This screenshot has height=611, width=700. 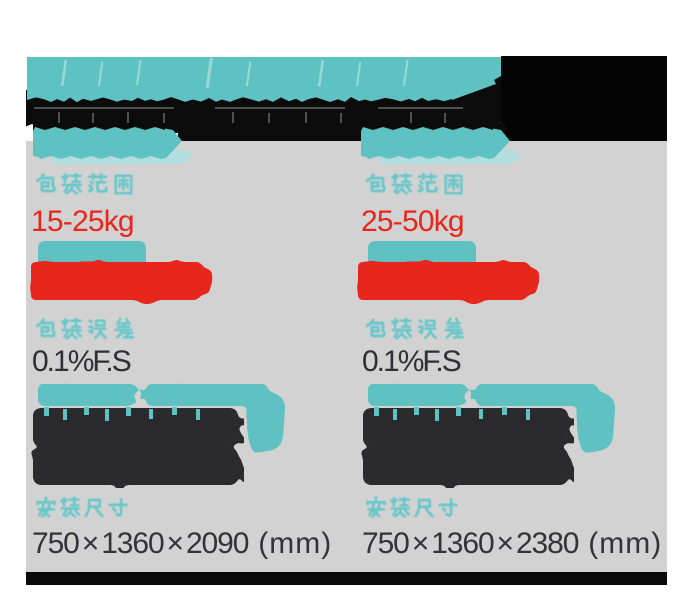 I want to click on svg-text: 15-25kg, so click(x=82, y=221).